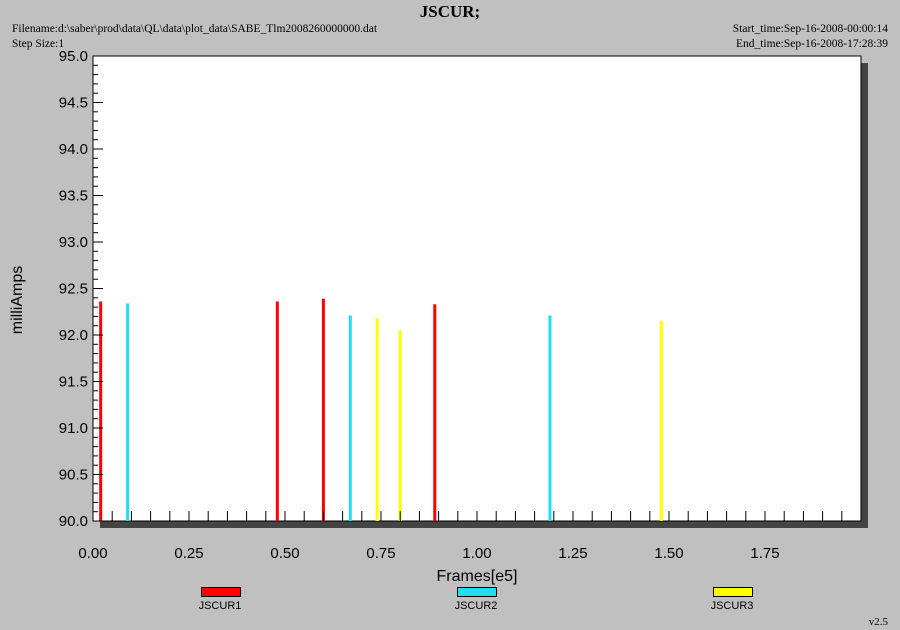  Describe the element at coordinates (17, 300) in the screenshot. I see `y-axis-label: milliAmps` at that location.